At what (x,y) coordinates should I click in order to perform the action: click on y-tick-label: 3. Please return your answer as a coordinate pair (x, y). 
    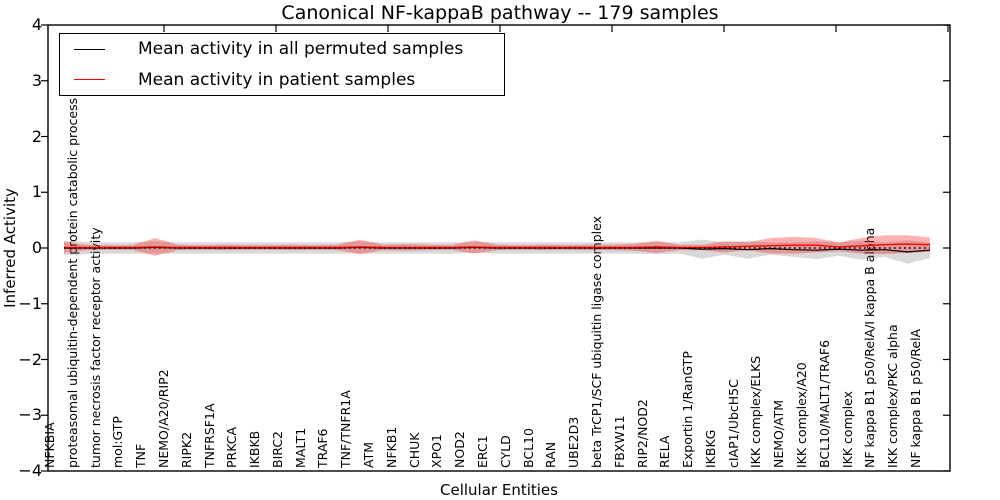
    Looking at the image, I should click on (36, 80).